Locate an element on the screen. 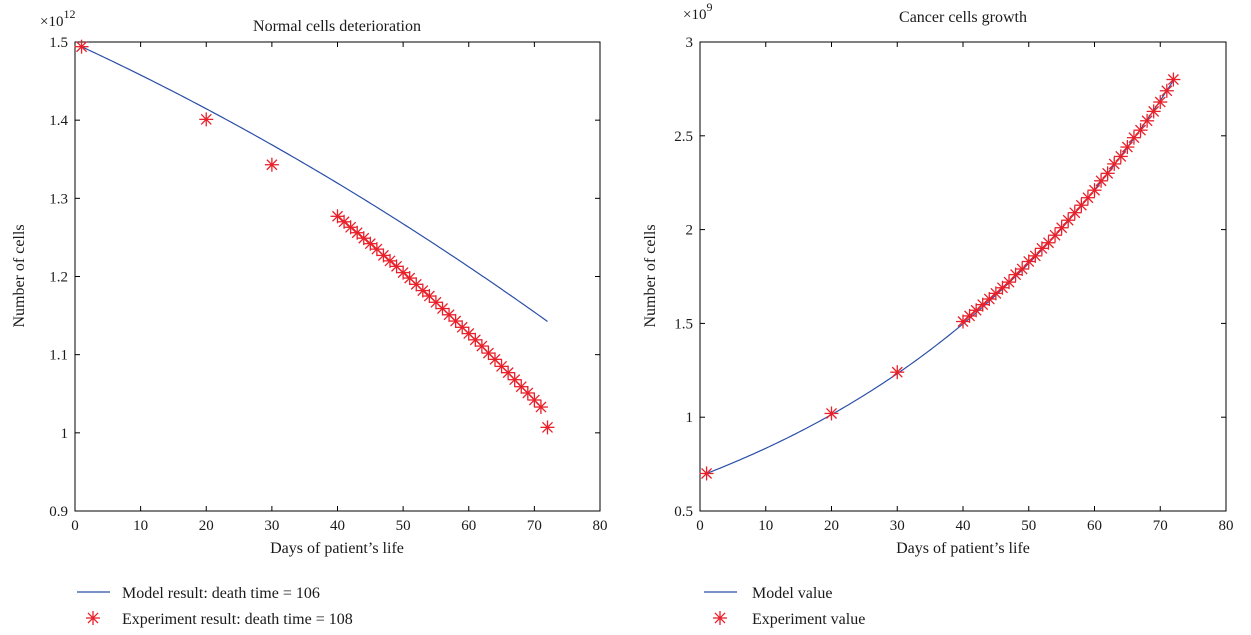 This screenshot has width=1251, height=635. y-multiplier-exponent: 12 is located at coordinates (69, 14).